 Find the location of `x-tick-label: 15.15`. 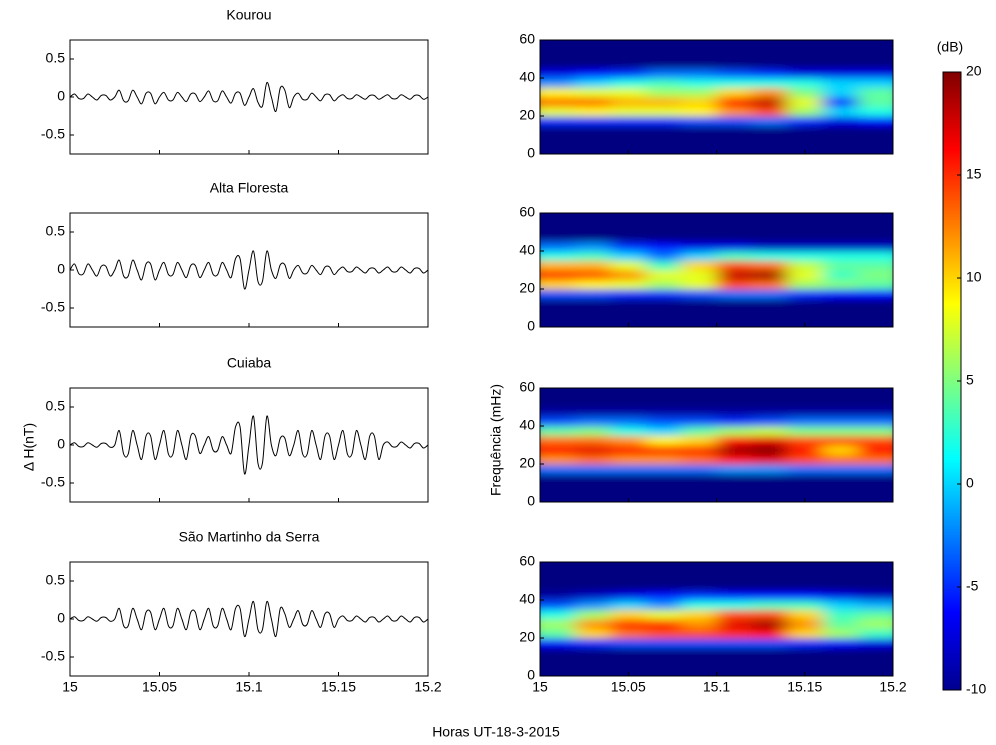

x-tick-label: 15.15 is located at coordinates (804, 687).